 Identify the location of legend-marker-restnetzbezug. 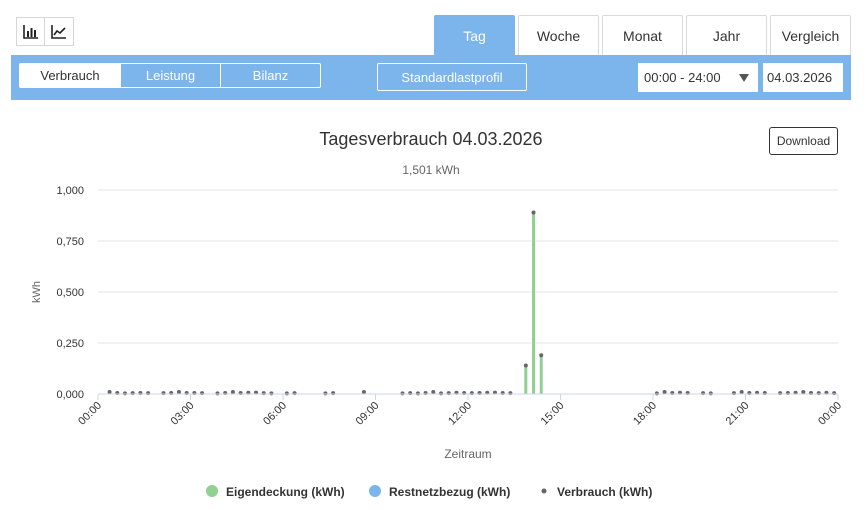
(375, 491).